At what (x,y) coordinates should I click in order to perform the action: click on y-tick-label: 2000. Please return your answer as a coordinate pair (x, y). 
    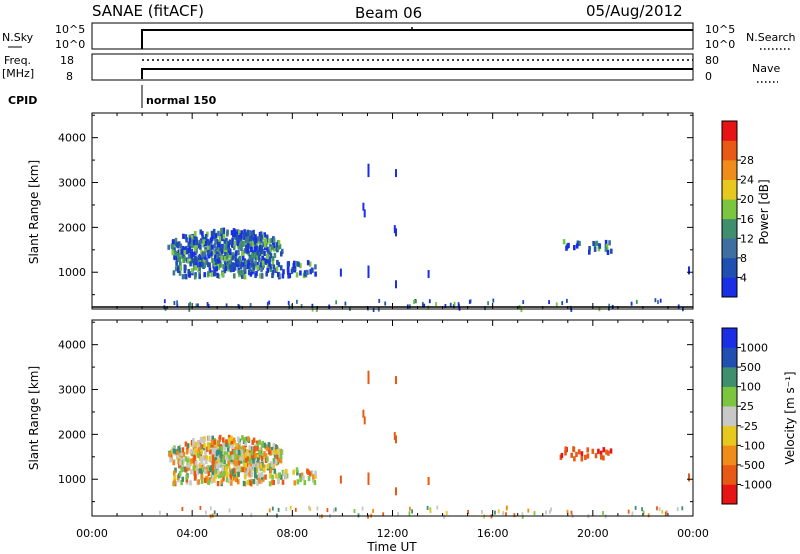
    Looking at the image, I should click on (72, 434).